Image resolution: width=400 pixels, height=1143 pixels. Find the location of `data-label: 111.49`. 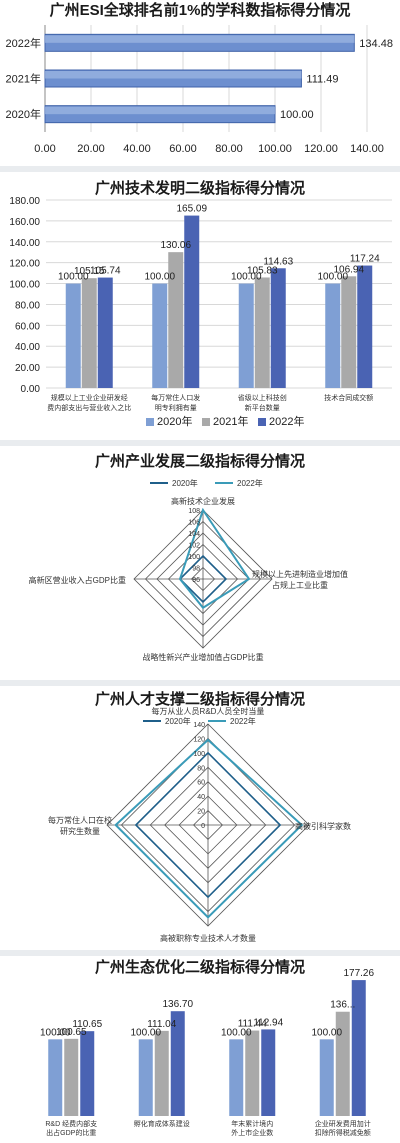

data-label: 111.49 is located at coordinates (322, 80).